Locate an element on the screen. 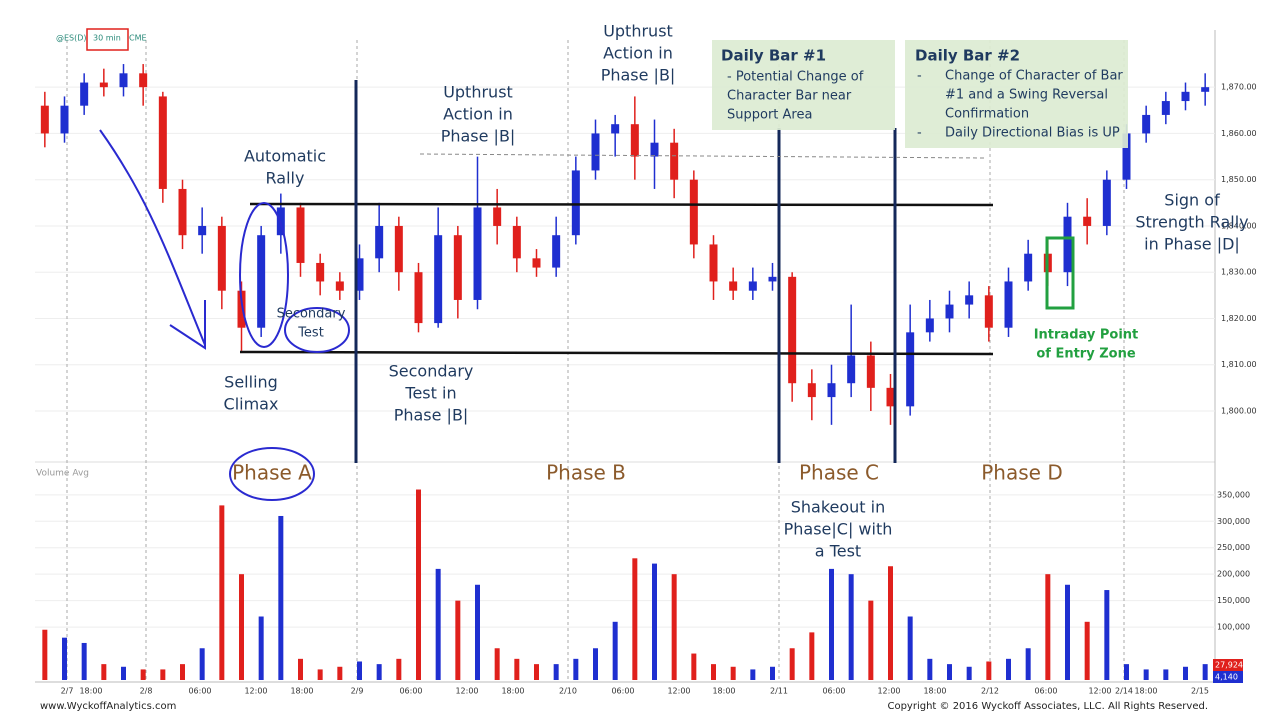 This screenshot has height=720, width=1280. annotation: Upthrust is located at coordinates (638, 31).